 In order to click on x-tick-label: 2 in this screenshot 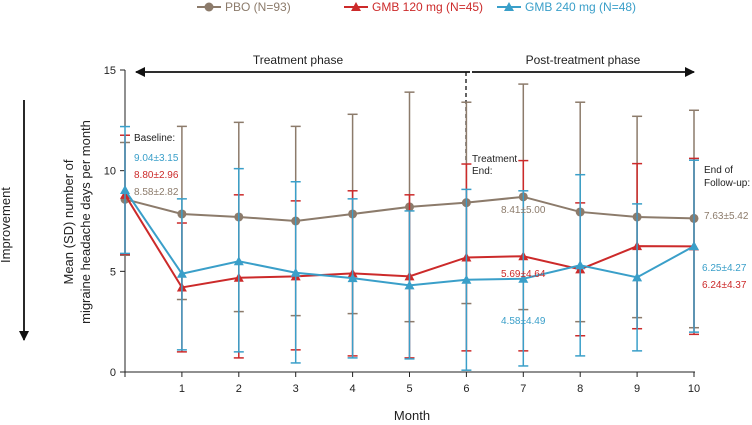, I will do `click(239, 389)`.